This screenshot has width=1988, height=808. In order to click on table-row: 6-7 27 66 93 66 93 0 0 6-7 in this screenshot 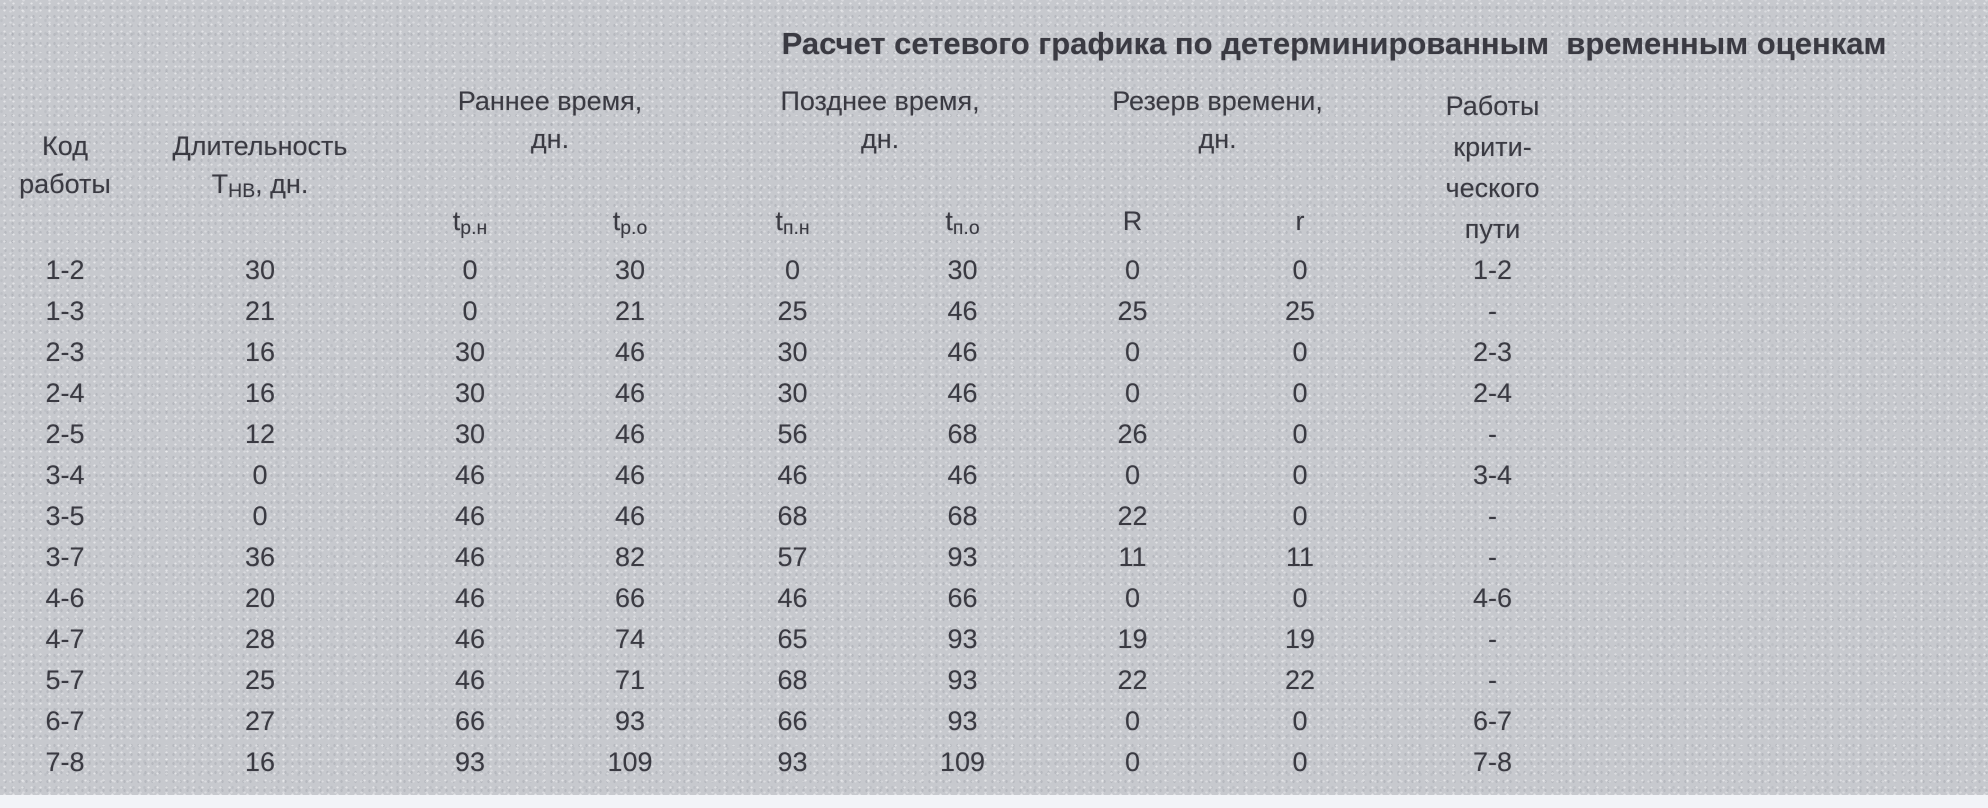, I will do `click(800, 721)`.